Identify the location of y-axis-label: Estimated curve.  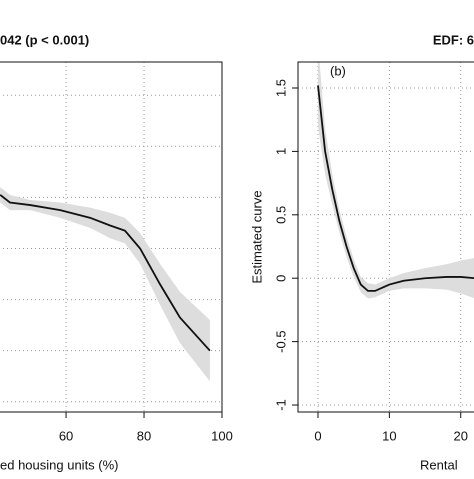
(256, 236).